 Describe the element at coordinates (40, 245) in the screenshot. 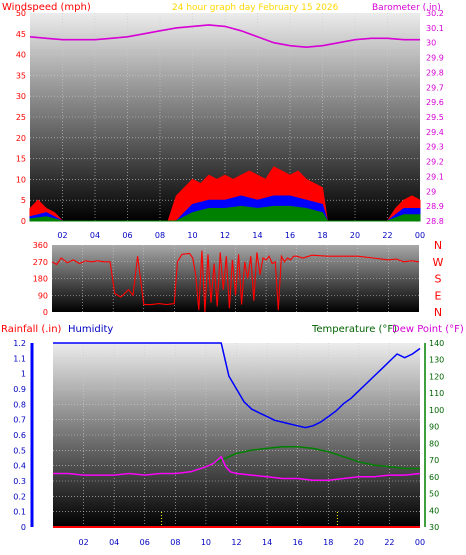

I see `direction-ytick-label: 360` at that location.